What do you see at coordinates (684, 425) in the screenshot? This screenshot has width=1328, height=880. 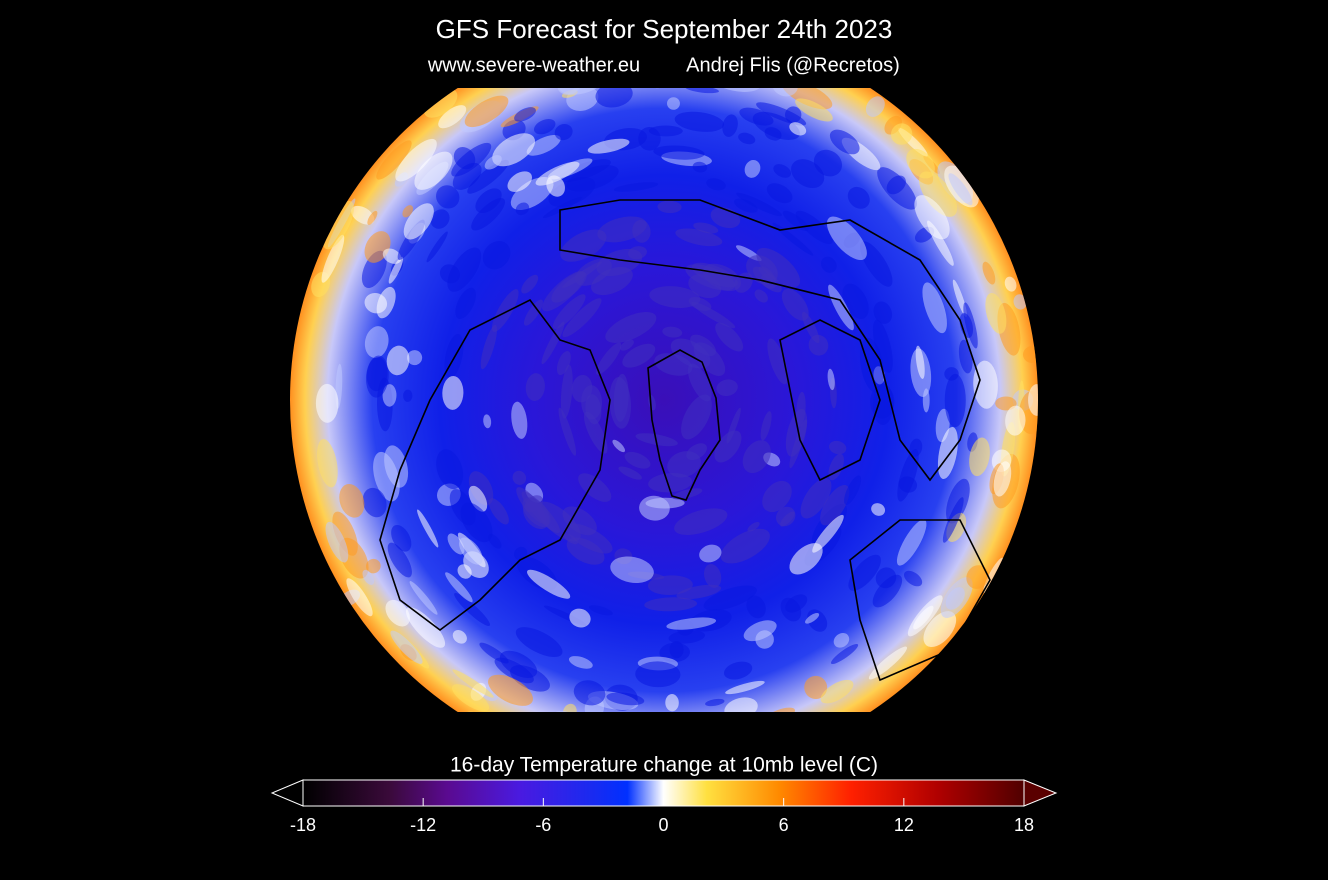 I see `greenland` at bounding box center [684, 425].